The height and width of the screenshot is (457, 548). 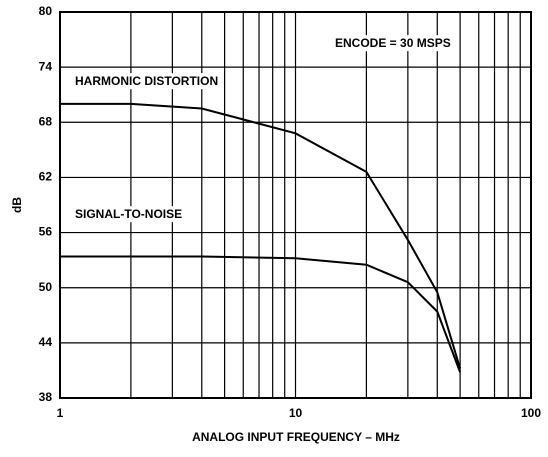 I want to click on y-tick-label: 68, so click(x=46, y=121).